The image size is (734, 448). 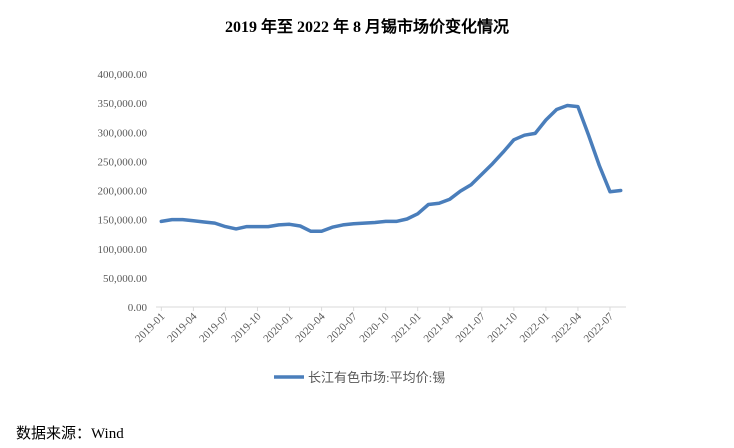 I want to click on x-tick-label: 2019-01, so click(x=150, y=328).